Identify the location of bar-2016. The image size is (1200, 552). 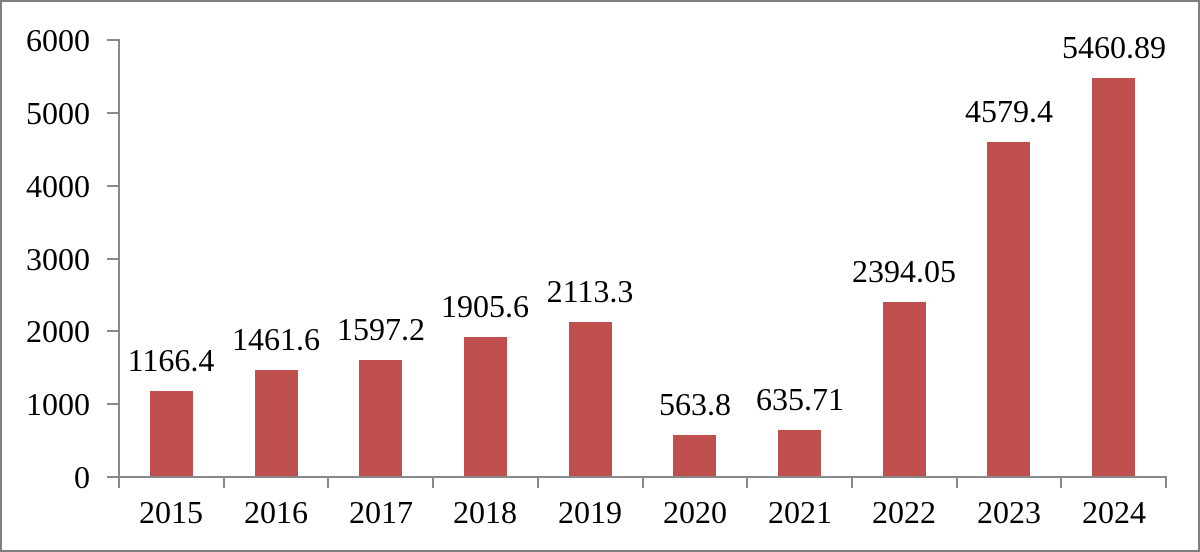
(276, 423).